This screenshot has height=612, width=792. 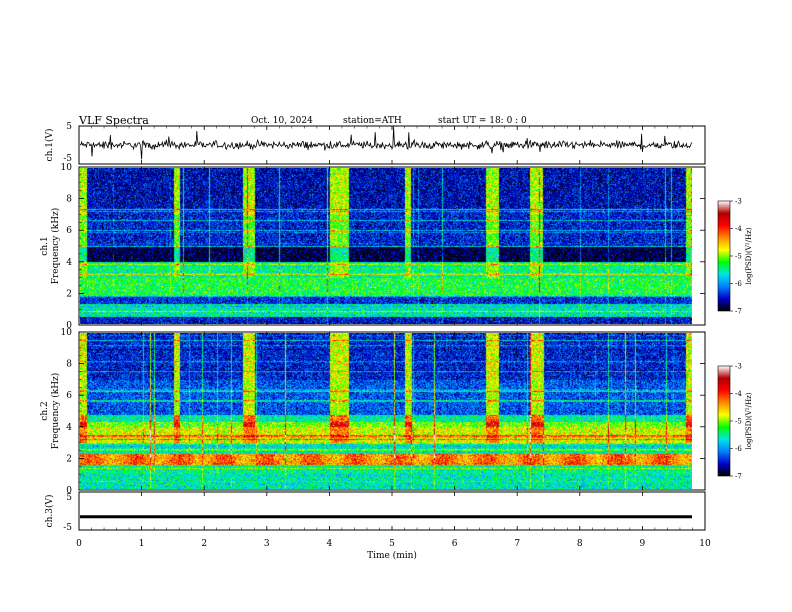 I want to click on ch1-waveform-trace, so click(x=386, y=143).